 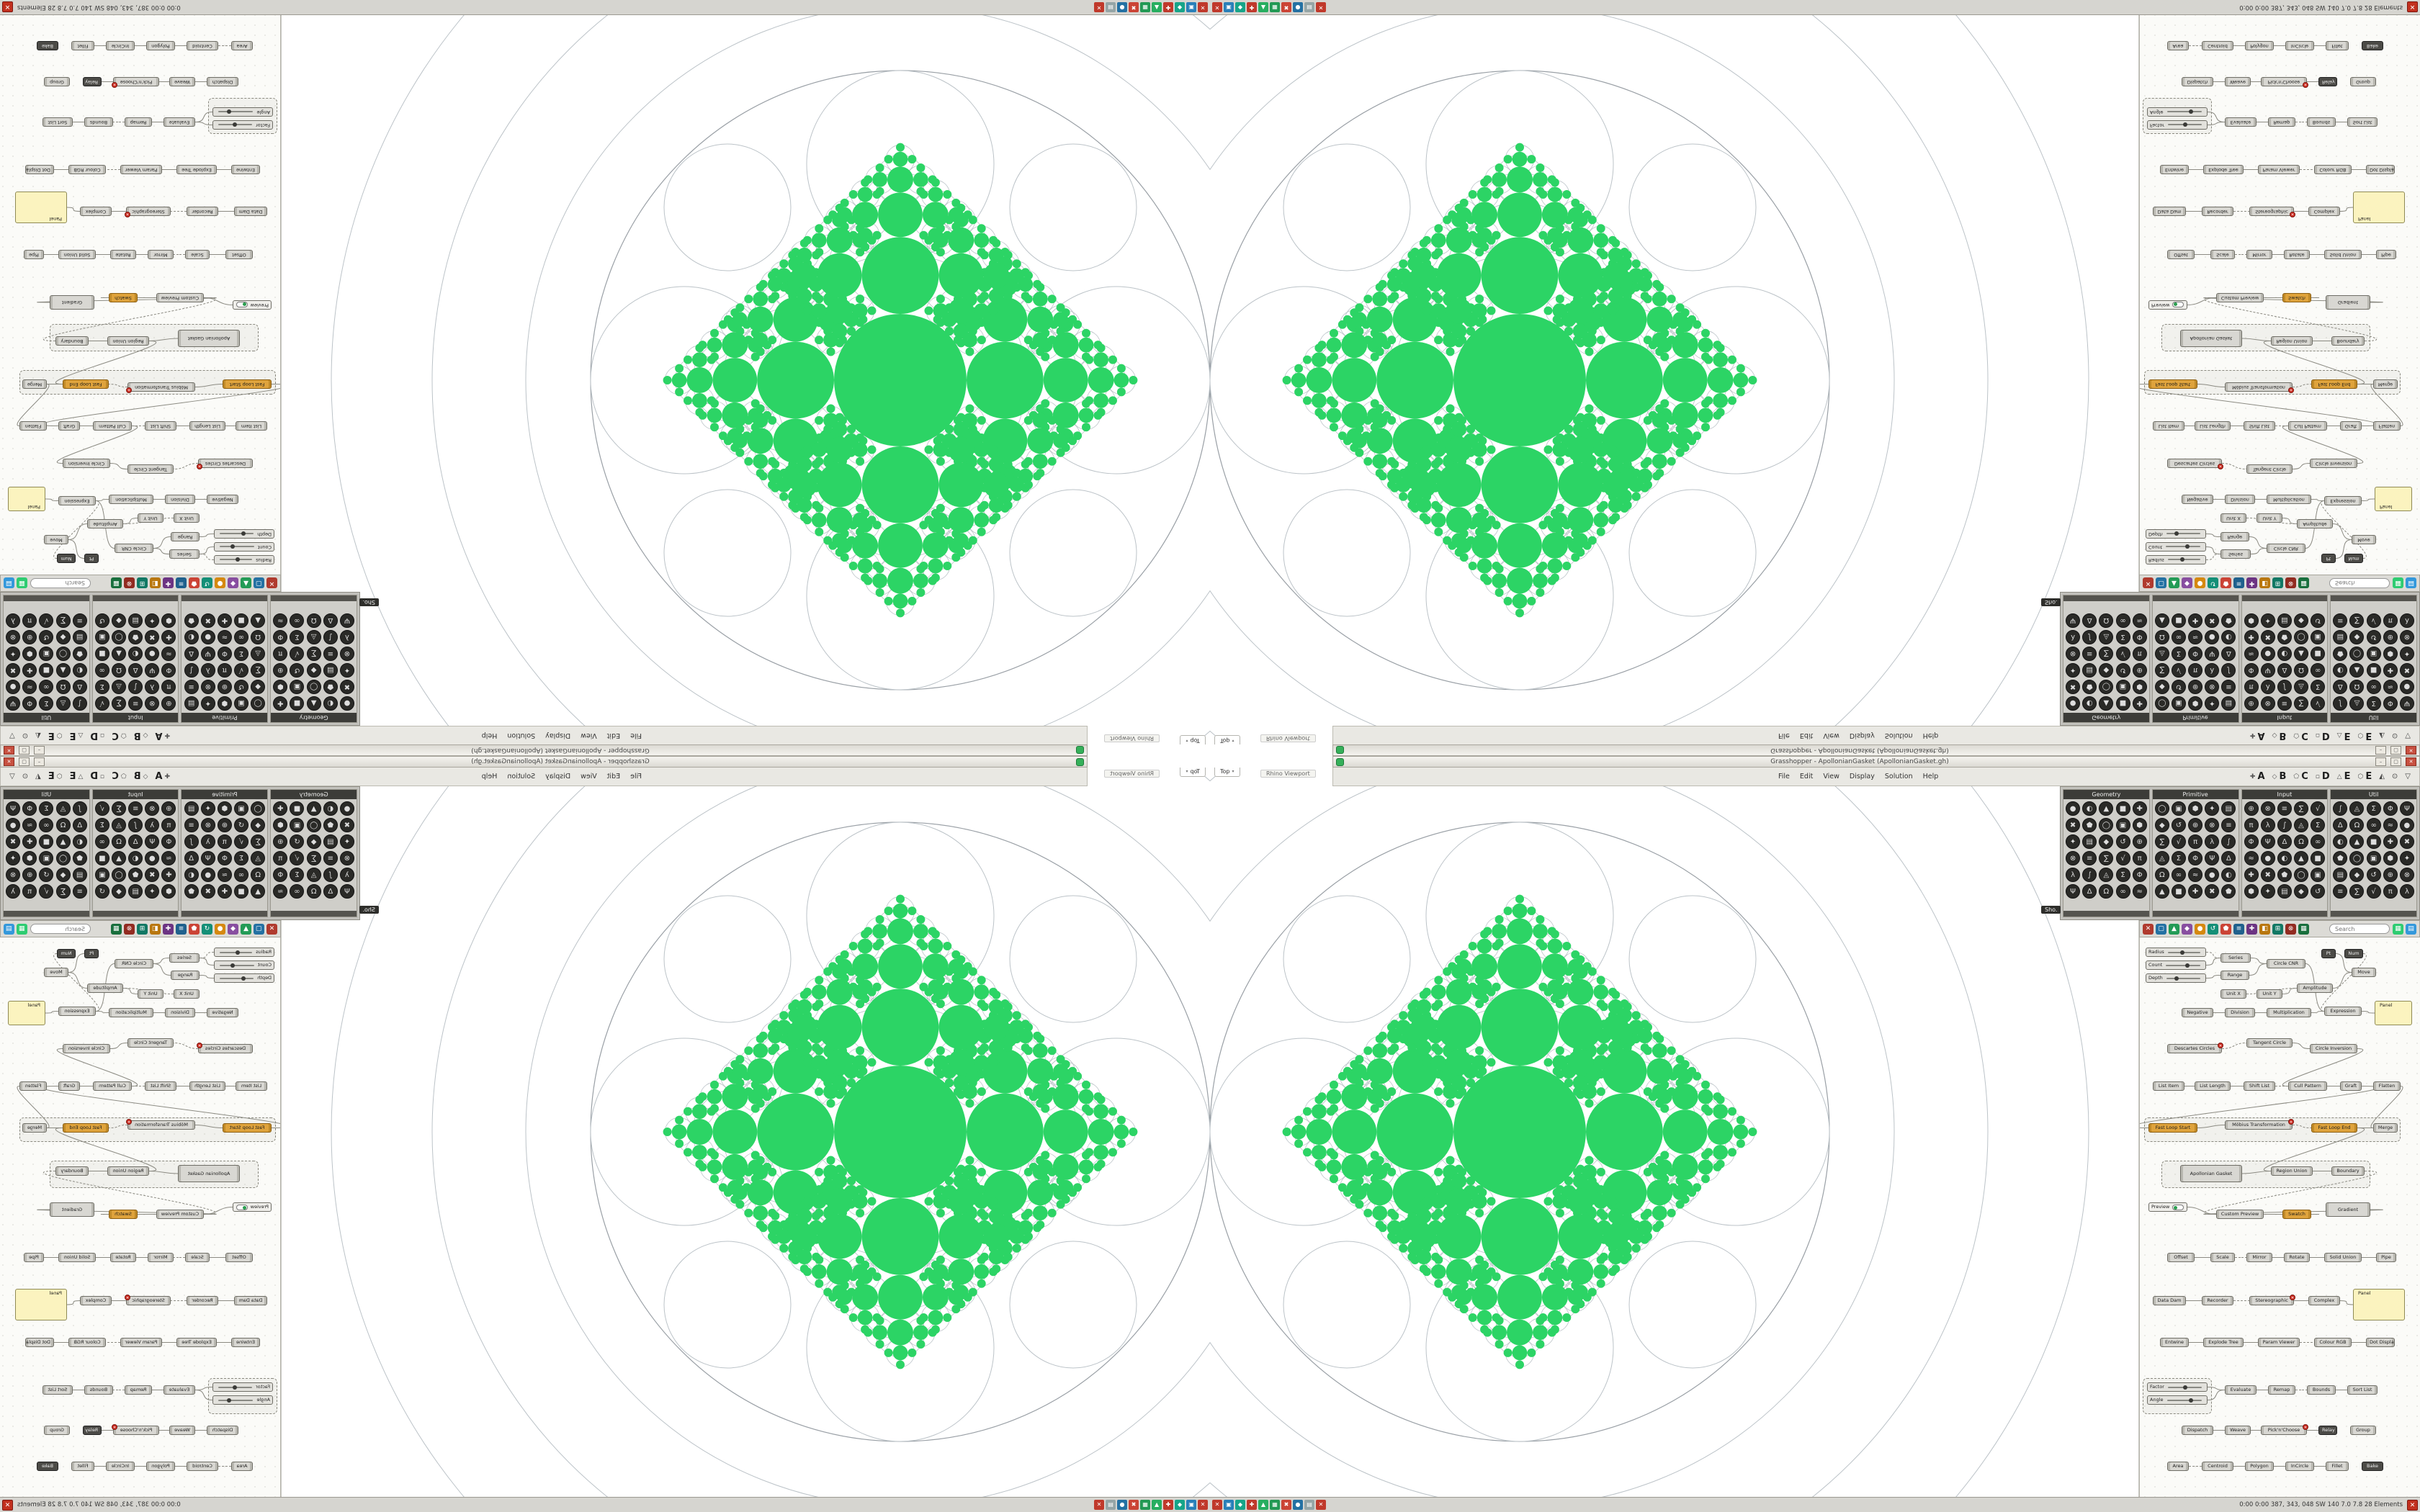 I want to click on gh-node: Data Dam, so click(x=2169, y=1300).